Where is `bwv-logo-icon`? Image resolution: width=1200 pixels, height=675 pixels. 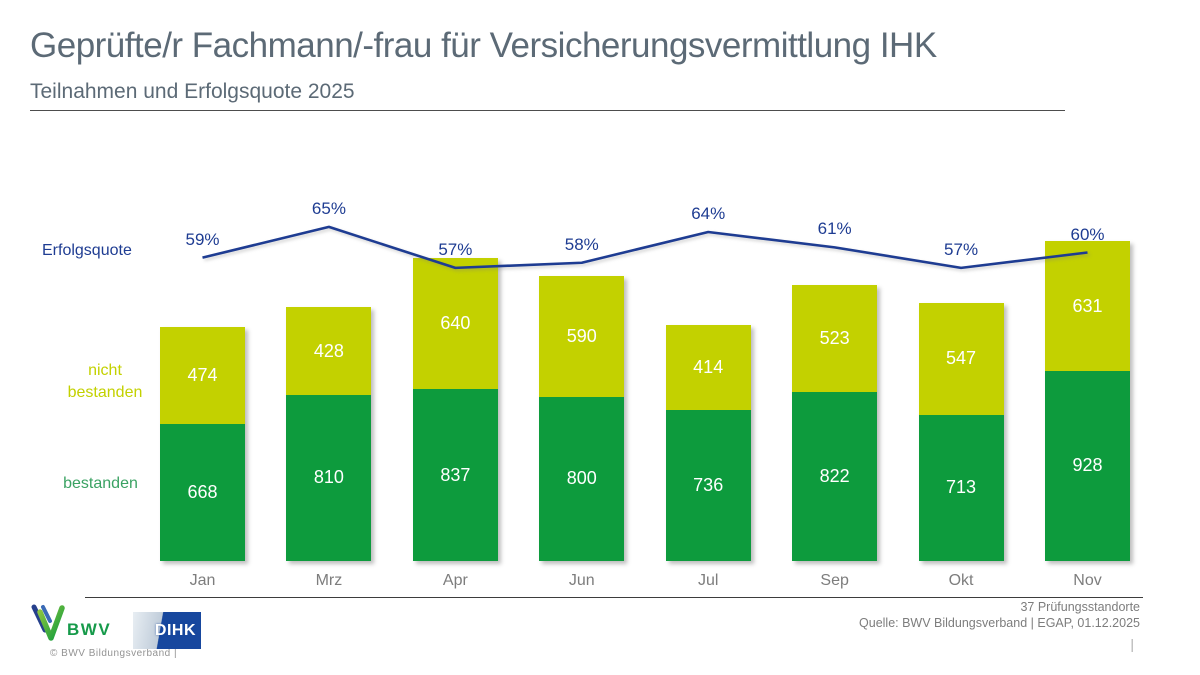 bwv-logo-icon is located at coordinates (48, 622).